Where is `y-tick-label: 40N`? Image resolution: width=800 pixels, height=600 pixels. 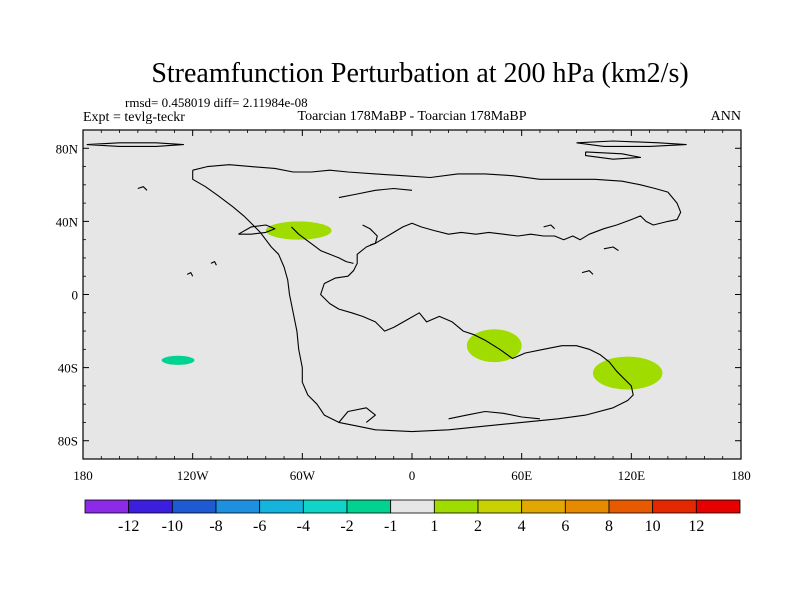
y-tick-label: 40N is located at coordinates (67, 221).